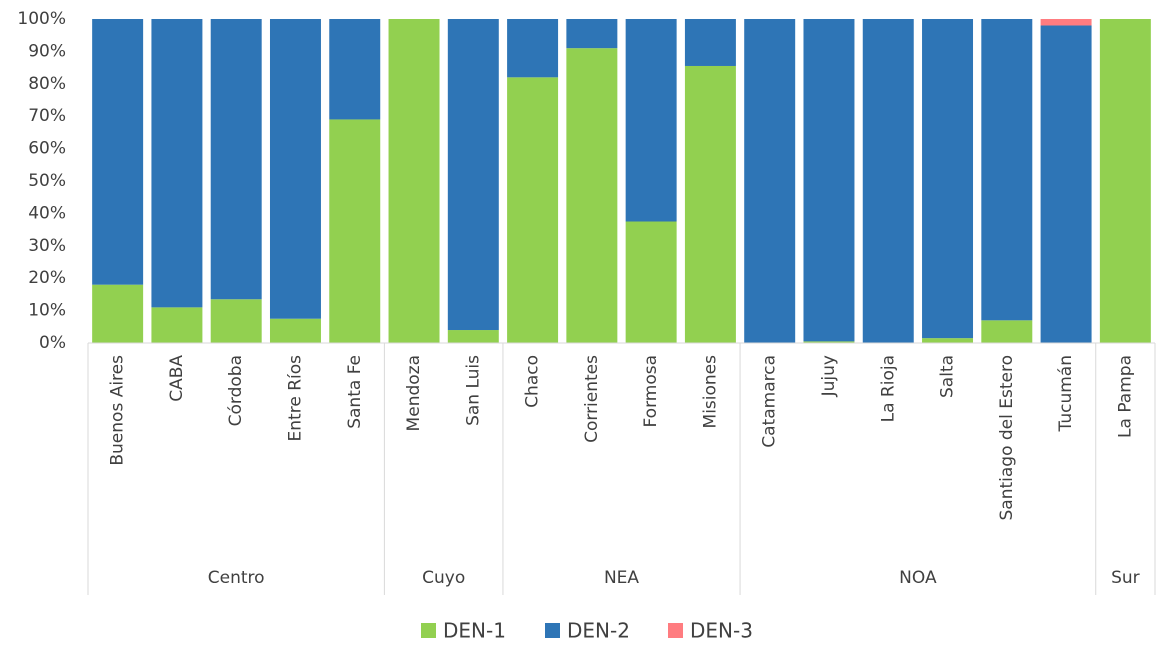  Describe the element at coordinates (710, 392) in the screenshot. I see `x-tick-label: Misiones` at that location.